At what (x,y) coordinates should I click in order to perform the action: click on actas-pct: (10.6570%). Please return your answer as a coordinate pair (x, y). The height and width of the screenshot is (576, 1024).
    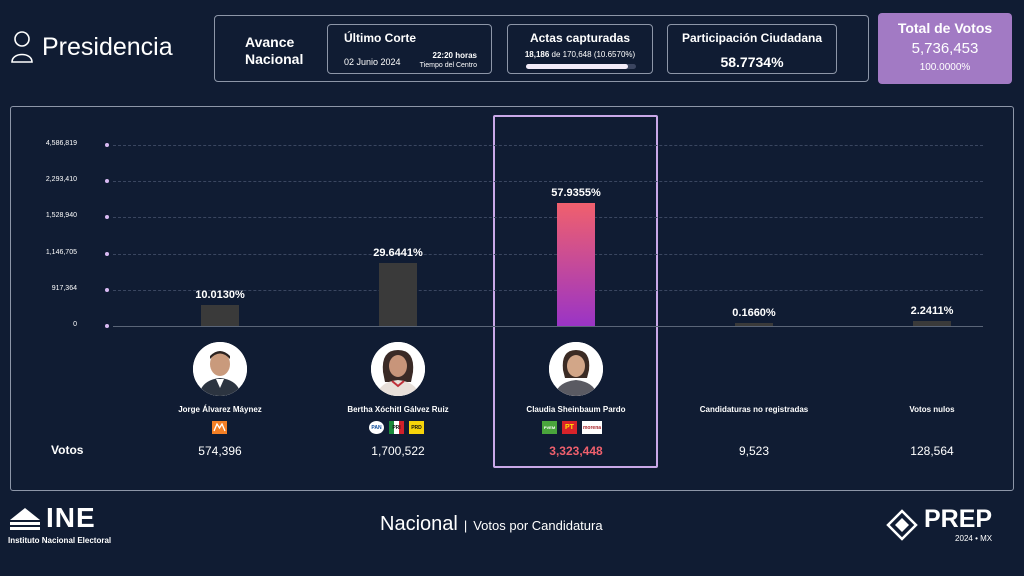
    Looking at the image, I should click on (614, 54).